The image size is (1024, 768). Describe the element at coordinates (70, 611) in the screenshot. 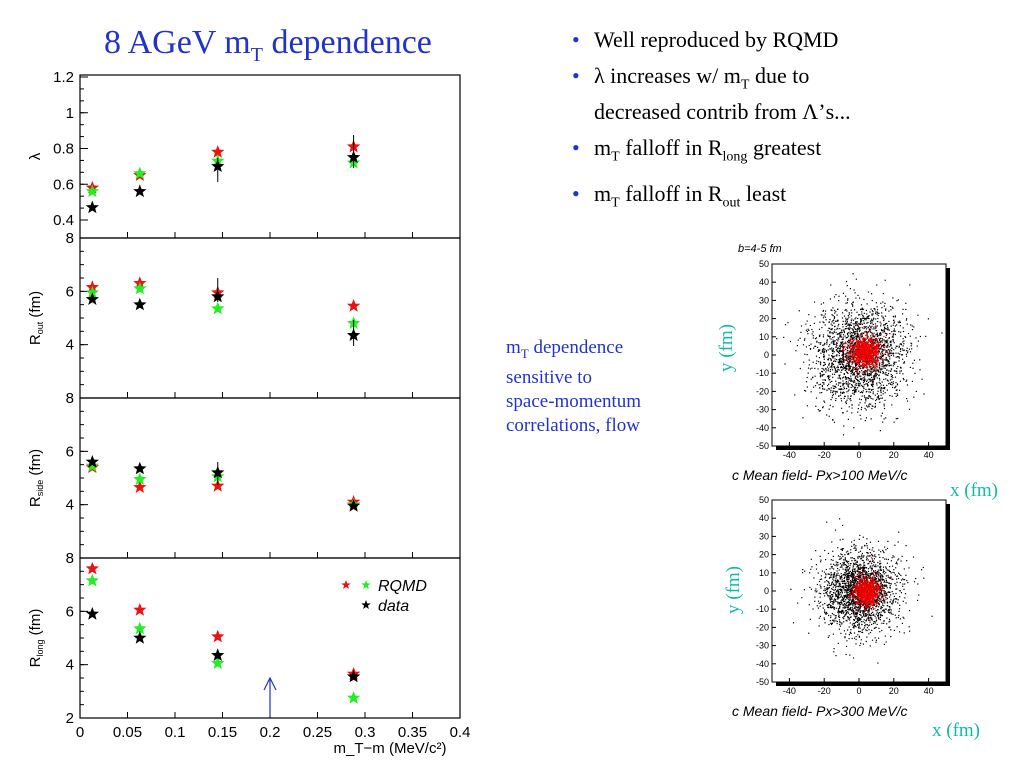

I see `y-tick-label: 6` at that location.